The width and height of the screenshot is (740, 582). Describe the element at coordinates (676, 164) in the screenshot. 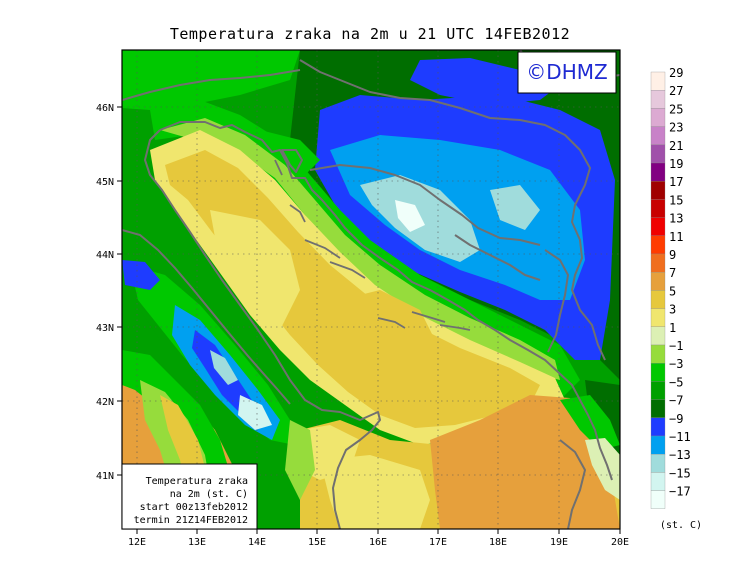

I see `colorbar-label: 19` at that location.